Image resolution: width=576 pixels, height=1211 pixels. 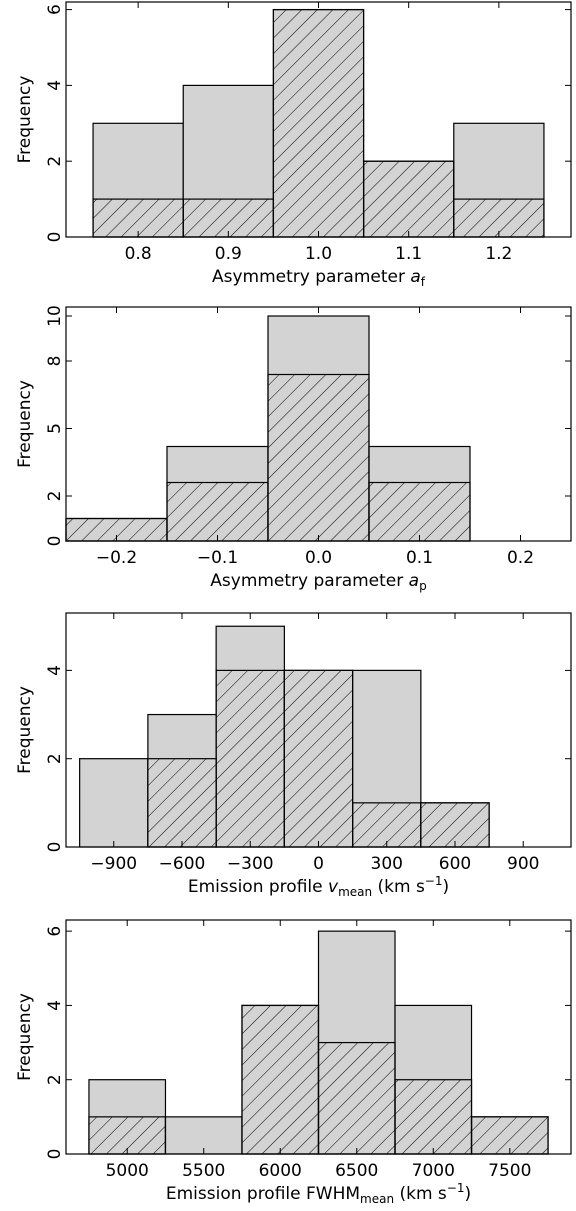 What do you see at coordinates (318, 558) in the screenshot?
I see `x-tick-label: 0.0` at bounding box center [318, 558].